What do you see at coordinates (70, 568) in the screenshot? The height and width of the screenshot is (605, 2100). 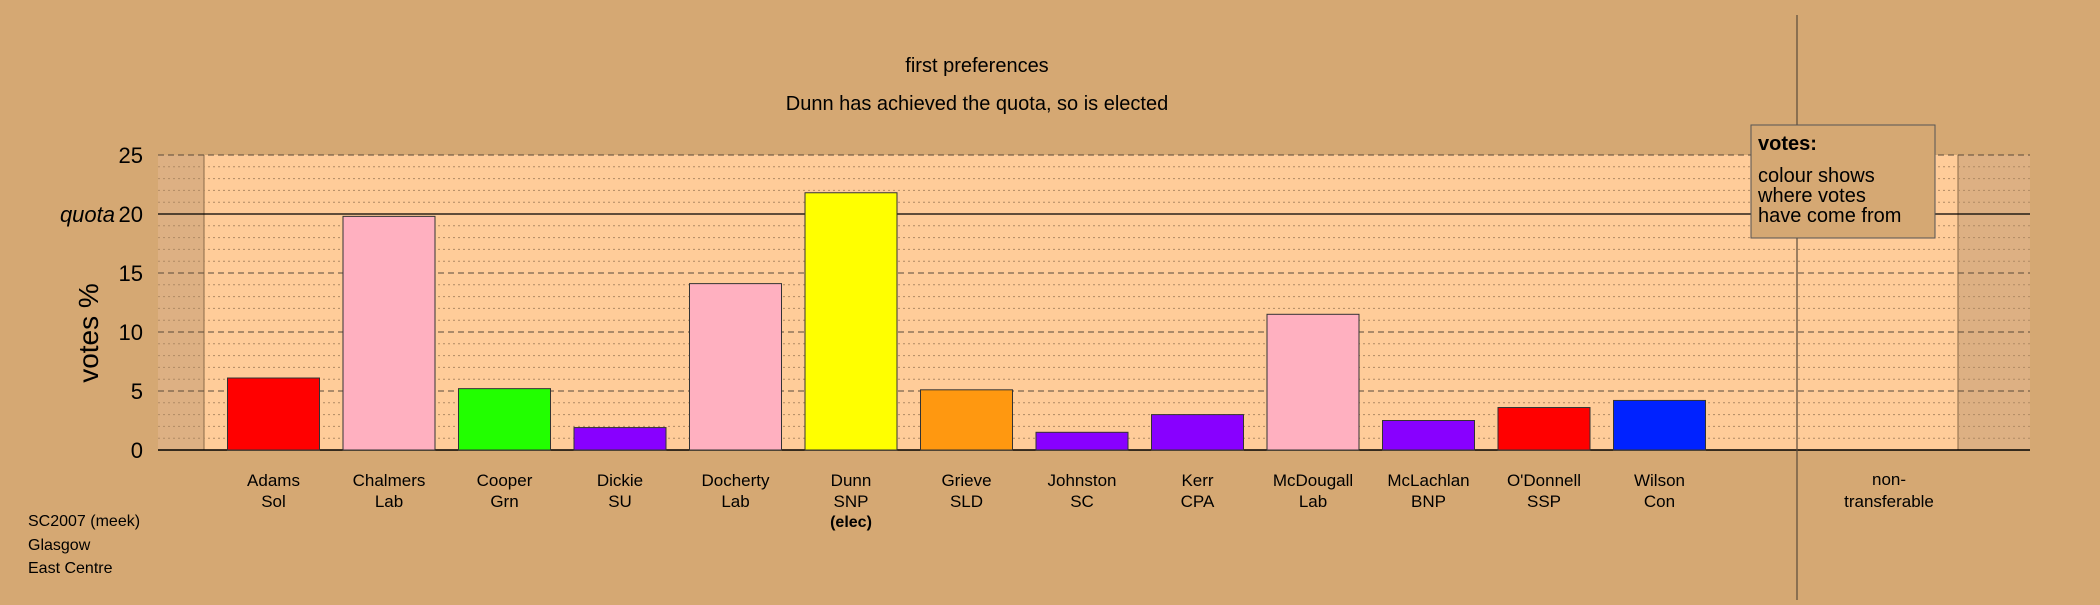 I see `footer-ward: East Centre` at bounding box center [70, 568].